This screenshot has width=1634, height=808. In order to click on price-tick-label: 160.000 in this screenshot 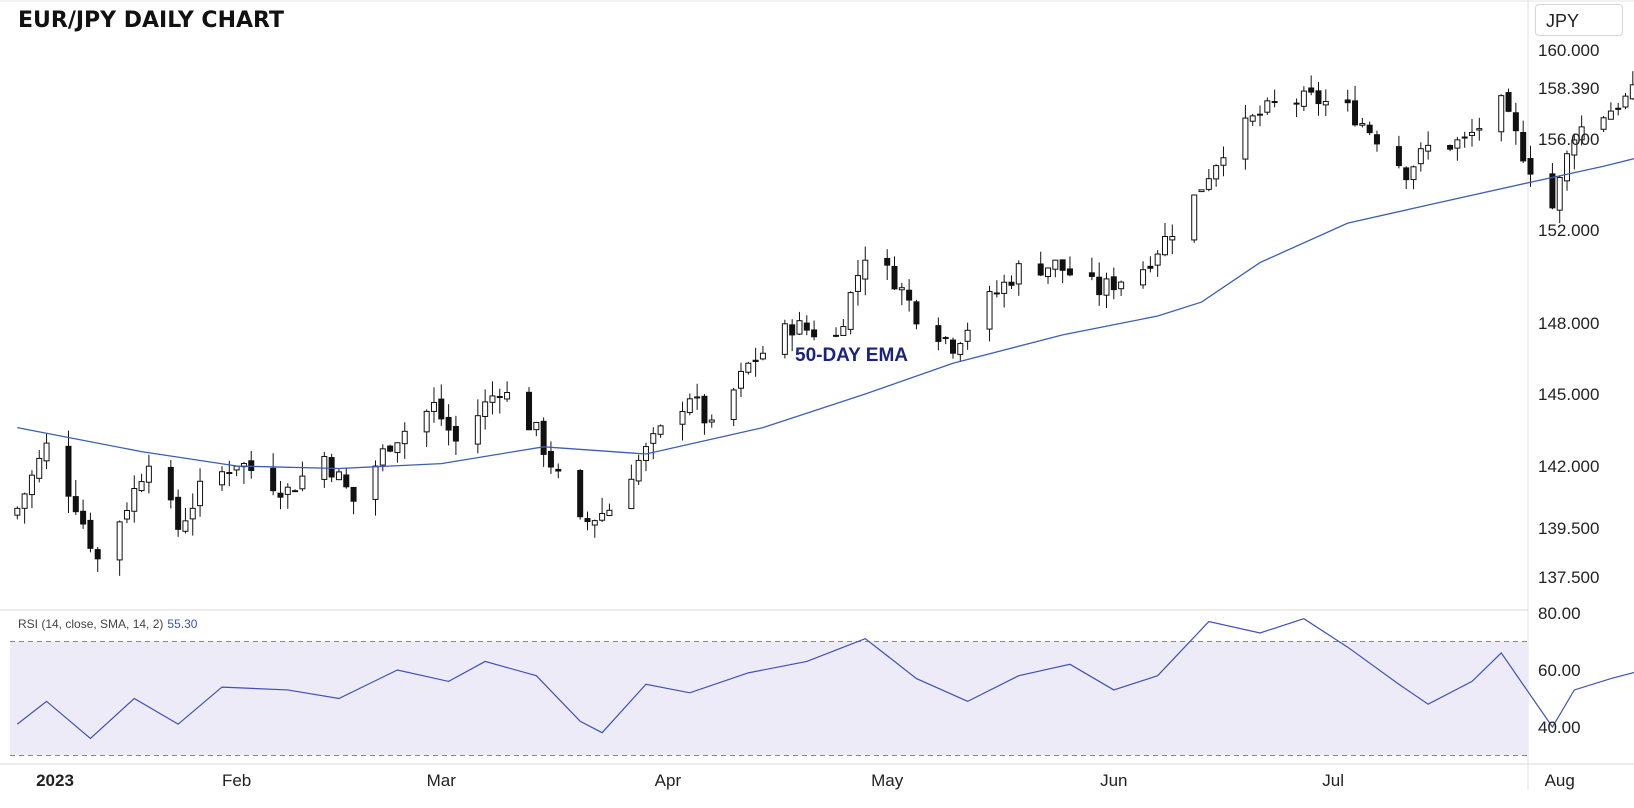, I will do `click(1568, 50)`.